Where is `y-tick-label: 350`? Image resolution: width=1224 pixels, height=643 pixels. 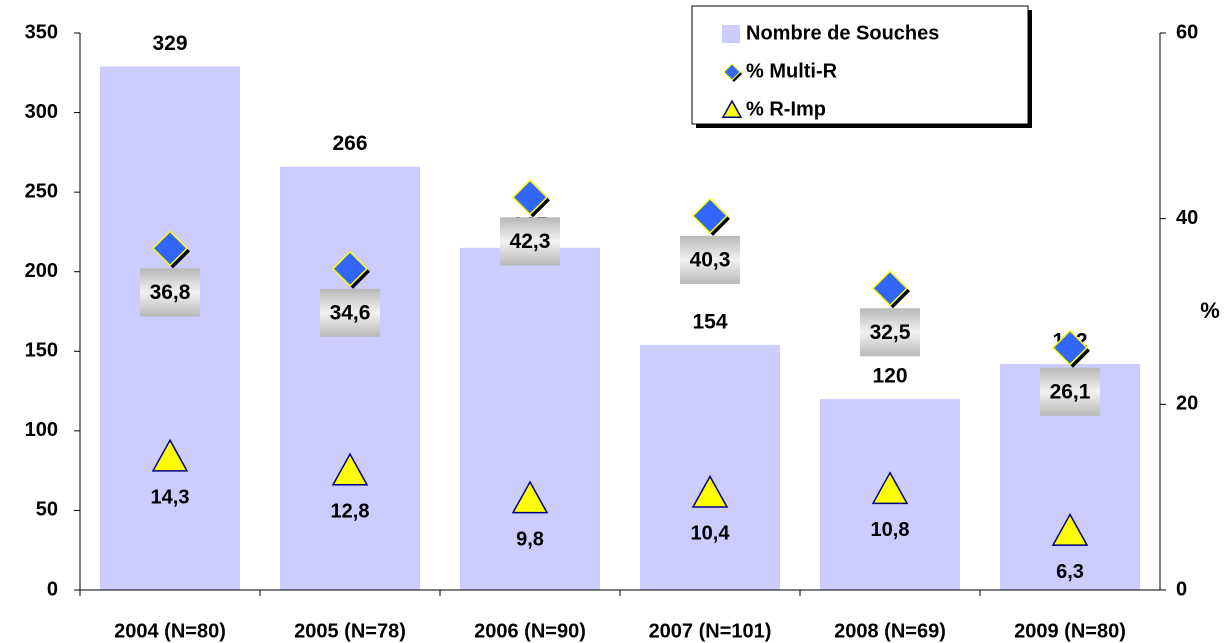 y-tick-label: 350 is located at coordinates (41, 32).